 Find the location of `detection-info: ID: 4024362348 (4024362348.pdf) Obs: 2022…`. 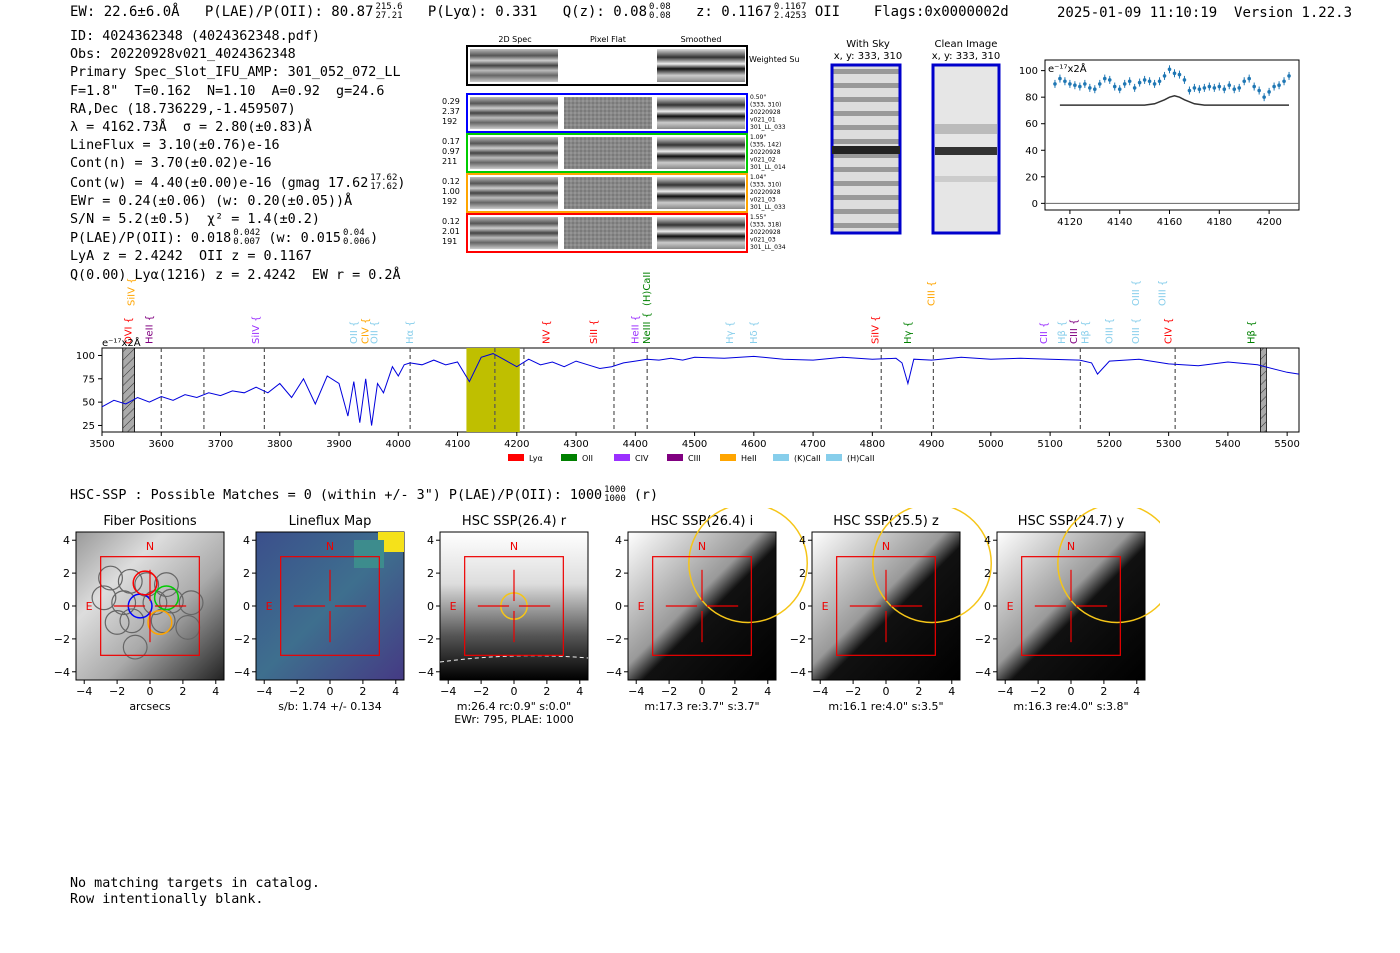

detection-info: ID: 4024362348 (4024362348.pdf) Obs: 2022… is located at coordinates (237, 156).